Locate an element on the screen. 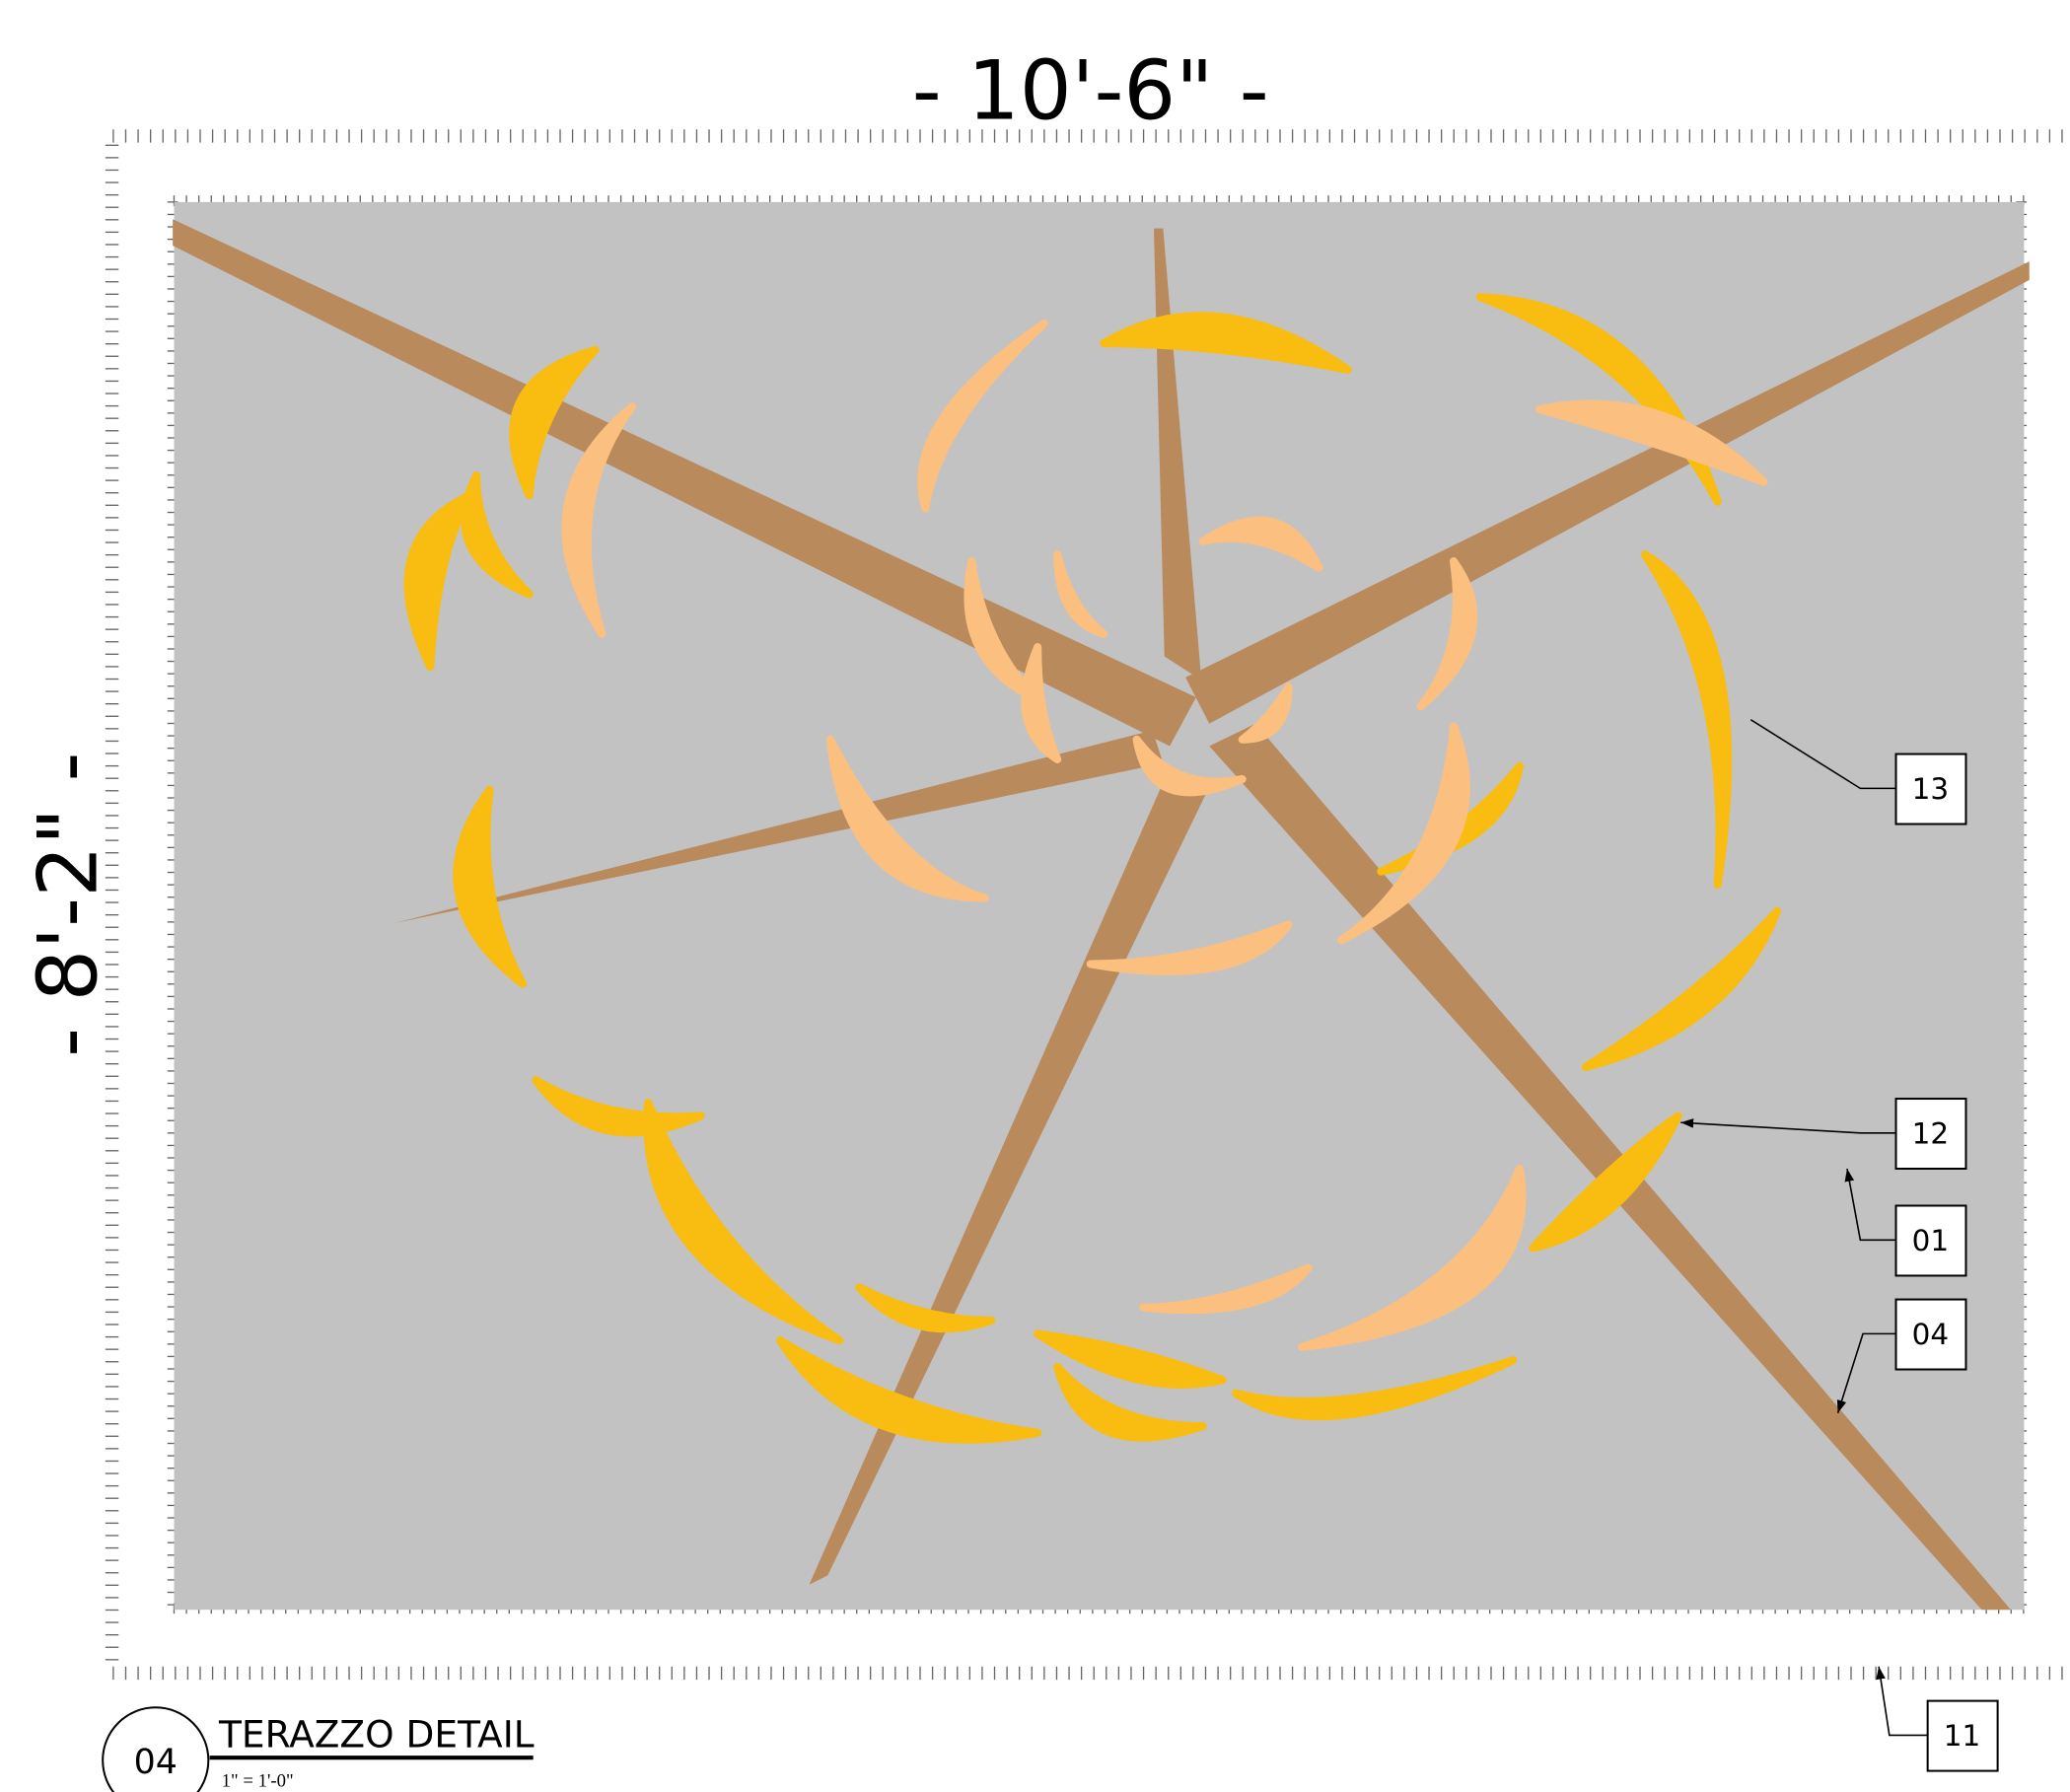 The image size is (2070, 1792). callout-label: 12 is located at coordinates (1931, 1134).